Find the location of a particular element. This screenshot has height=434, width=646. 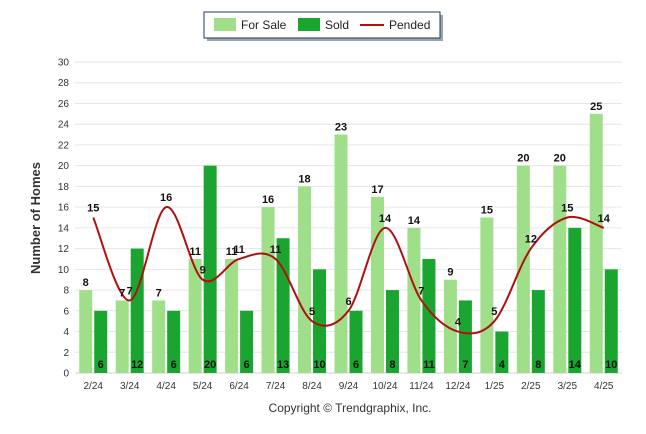

label-sold: 10 is located at coordinates (611, 365).